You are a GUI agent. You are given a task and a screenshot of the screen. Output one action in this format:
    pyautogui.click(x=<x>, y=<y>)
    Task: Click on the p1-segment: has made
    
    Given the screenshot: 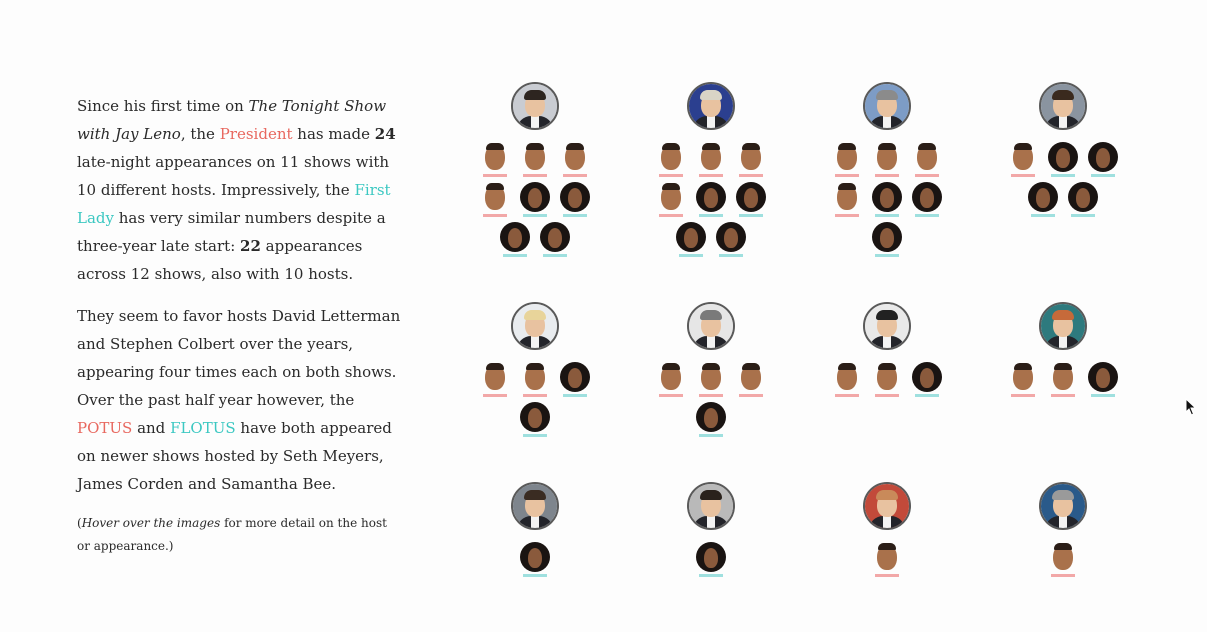 What is the action you would take?
    pyautogui.click(x=333, y=134)
    